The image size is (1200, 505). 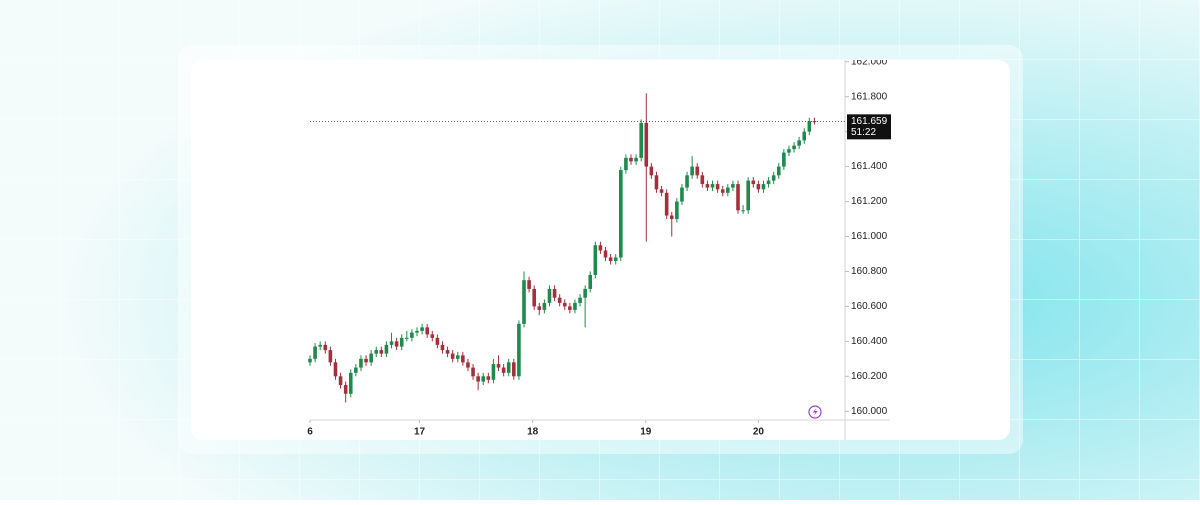 I want to click on y-tick-label: 161.200, so click(x=869, y=201).